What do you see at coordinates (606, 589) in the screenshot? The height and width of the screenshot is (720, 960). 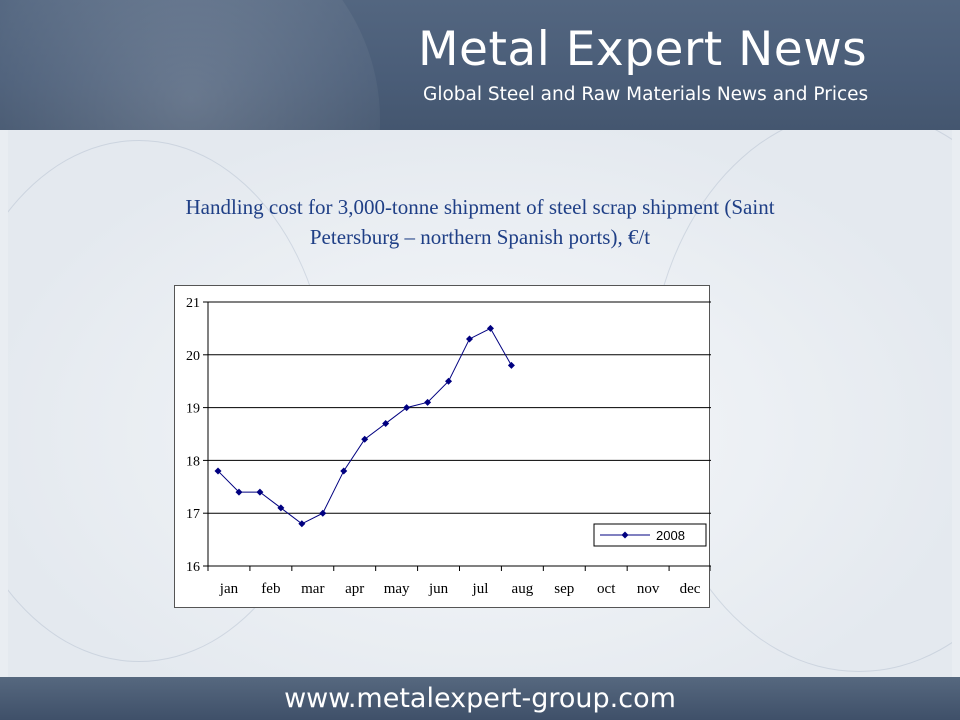 I see `x-tick-label: oct` at bounding box center [606, 589].